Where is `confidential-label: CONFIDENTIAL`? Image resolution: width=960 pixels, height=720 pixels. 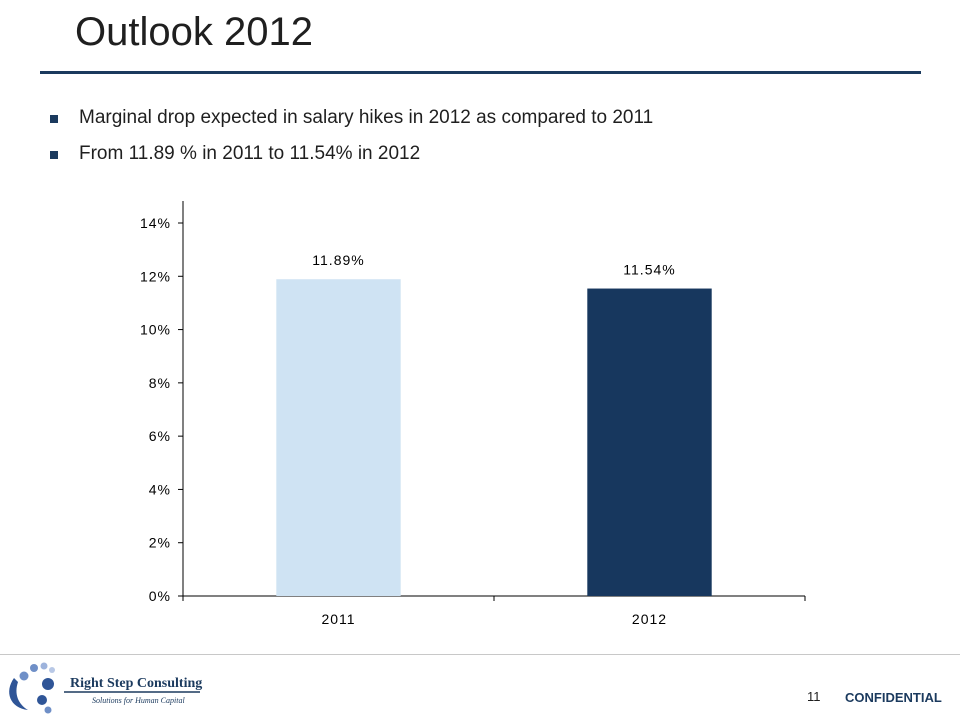 confidential-label: CONFIDENTIAL is located at coordinates (893, 697).